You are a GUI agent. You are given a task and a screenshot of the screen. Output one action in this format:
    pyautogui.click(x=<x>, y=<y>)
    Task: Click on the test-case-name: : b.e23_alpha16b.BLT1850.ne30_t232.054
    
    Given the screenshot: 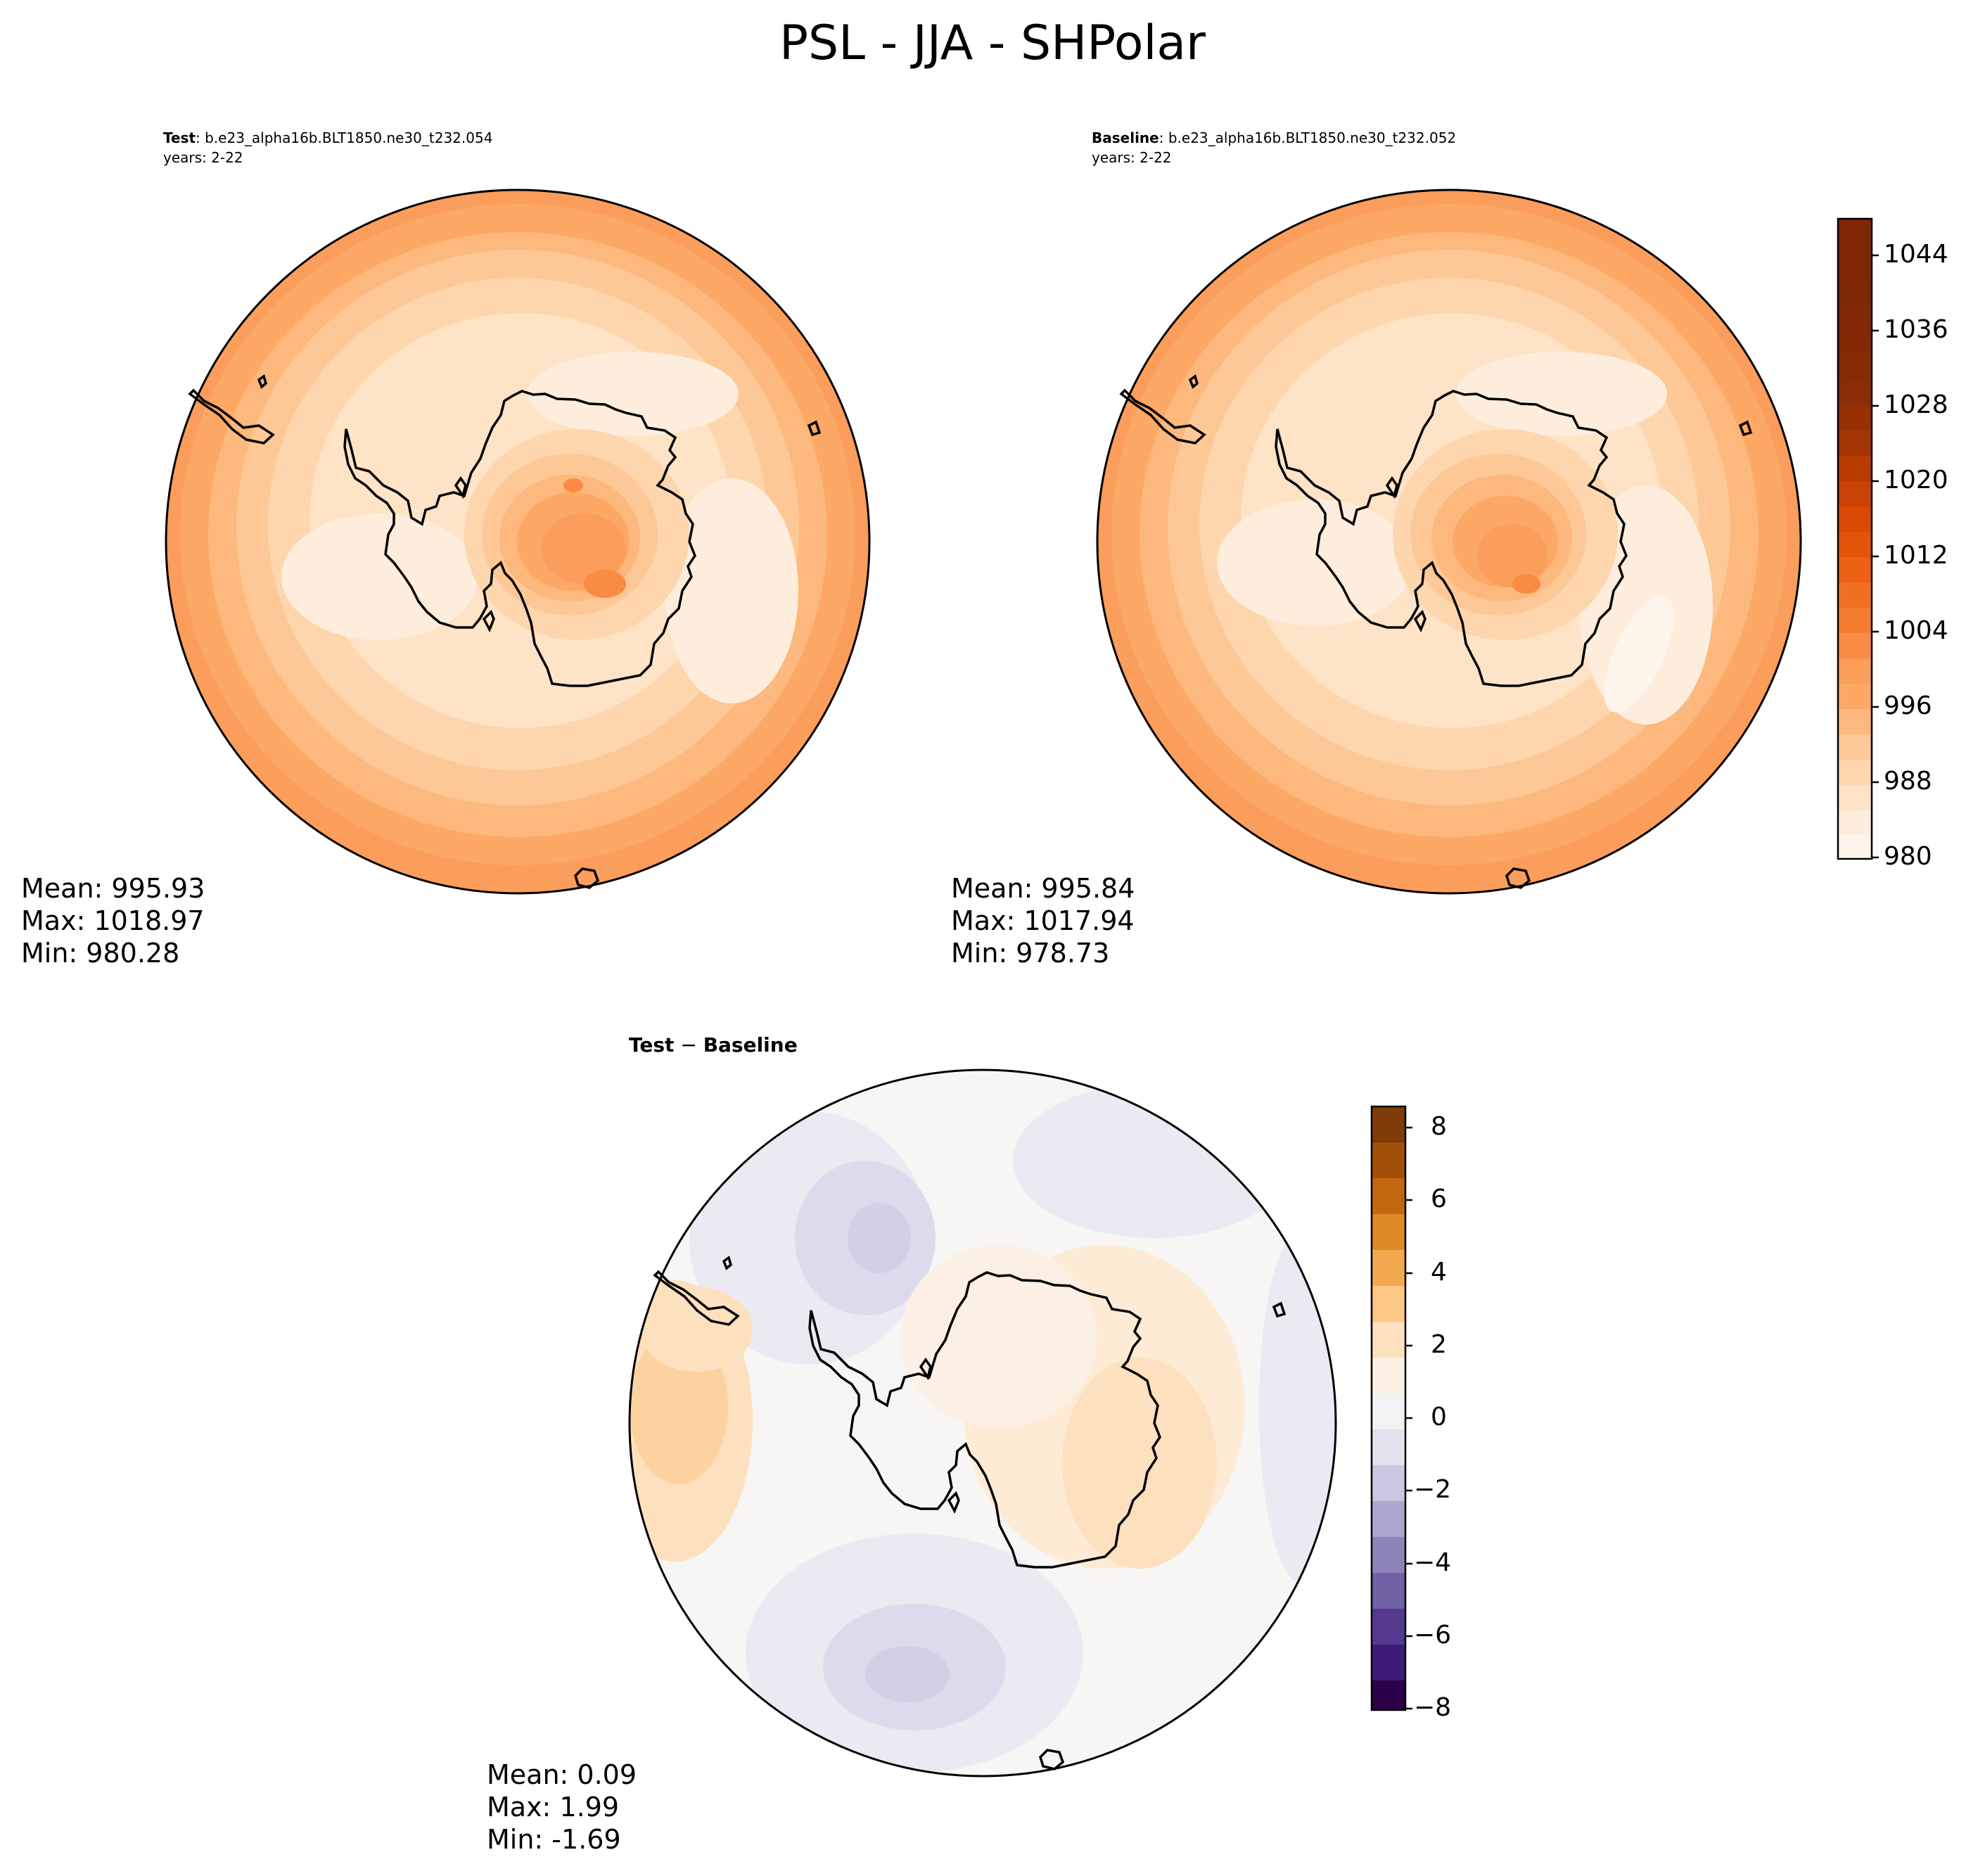 What is the action you would take?
    pyautogui.click(x=344, y=137)
    